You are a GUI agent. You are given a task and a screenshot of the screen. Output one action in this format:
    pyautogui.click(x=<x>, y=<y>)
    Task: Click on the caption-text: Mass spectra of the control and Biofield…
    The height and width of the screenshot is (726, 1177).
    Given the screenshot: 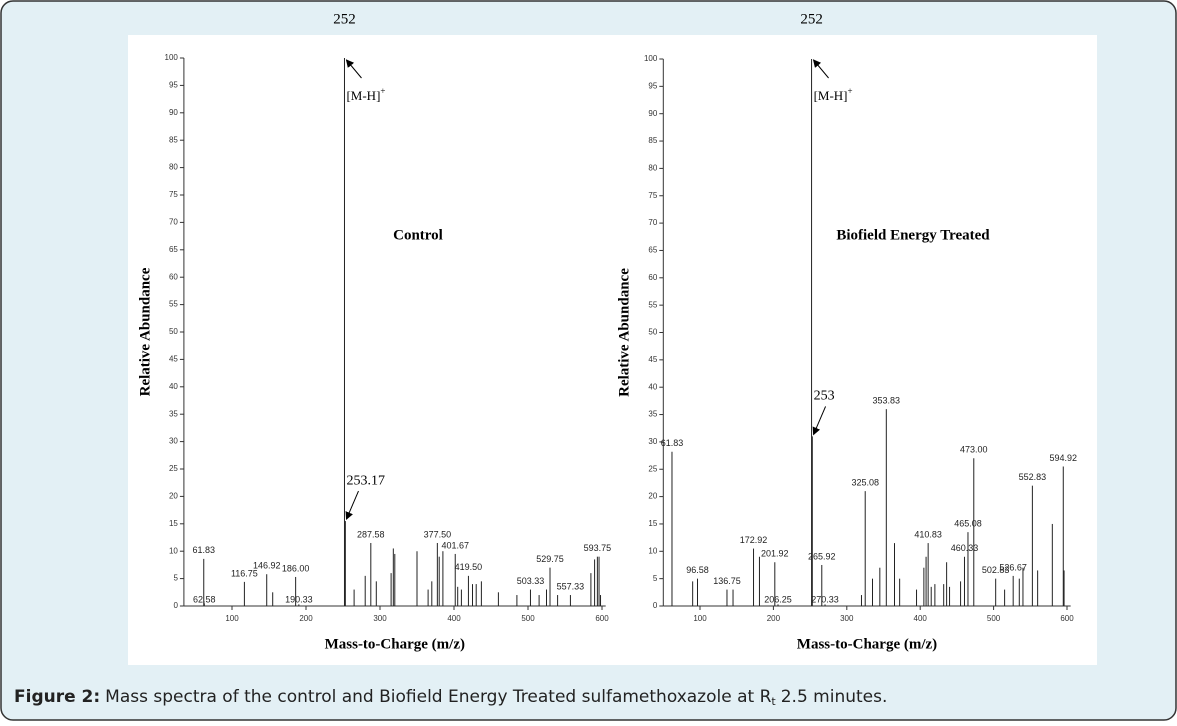 What is the action you would take?
    pyautogui.click(x=438, y=697)
    